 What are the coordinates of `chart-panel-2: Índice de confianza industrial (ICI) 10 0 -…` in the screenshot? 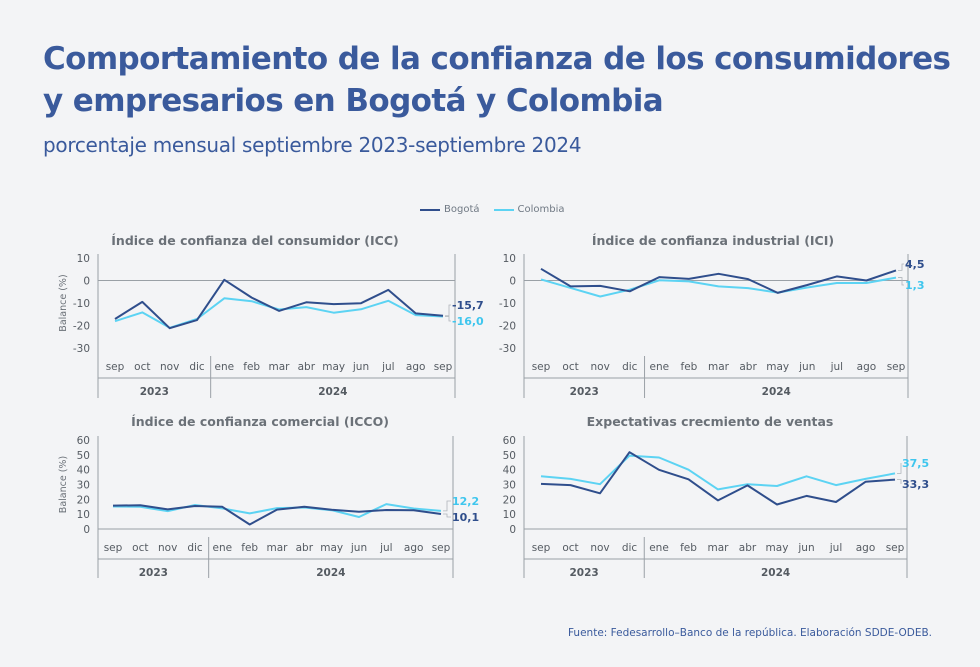 It's located at (712, 315).